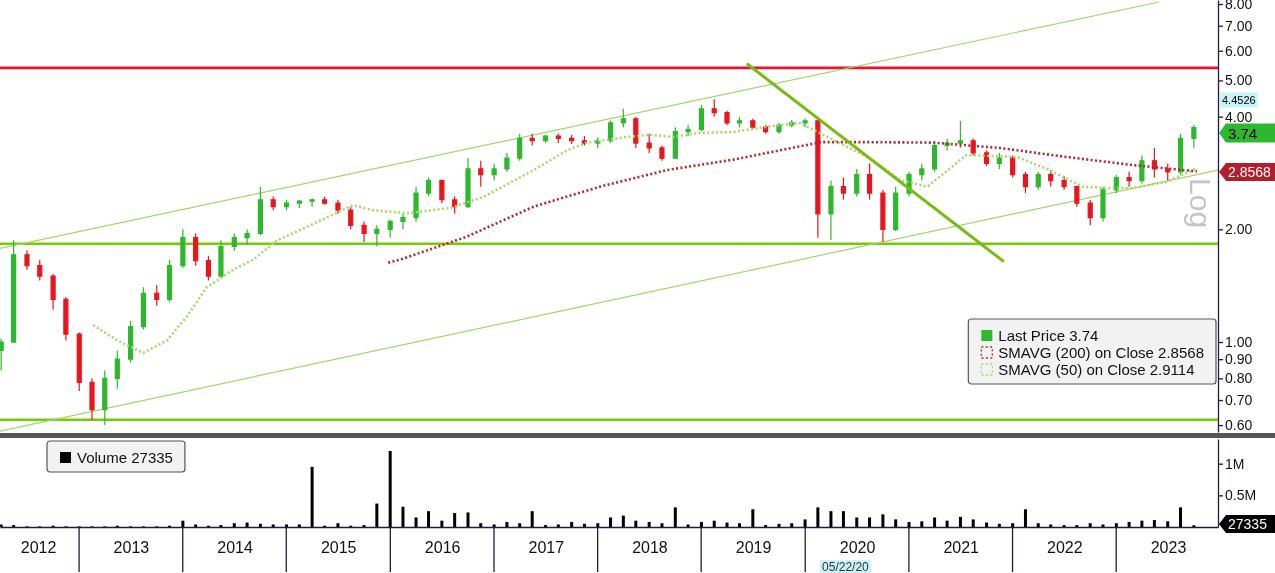 This screenshot has height=573, width=1275. I want to click on text: 27335, so click(1248, 524).